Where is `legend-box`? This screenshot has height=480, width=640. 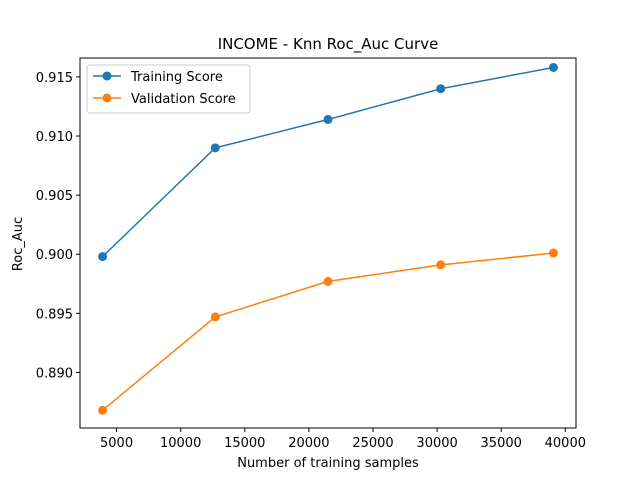 legend-box is located at coordinates (168, 89).